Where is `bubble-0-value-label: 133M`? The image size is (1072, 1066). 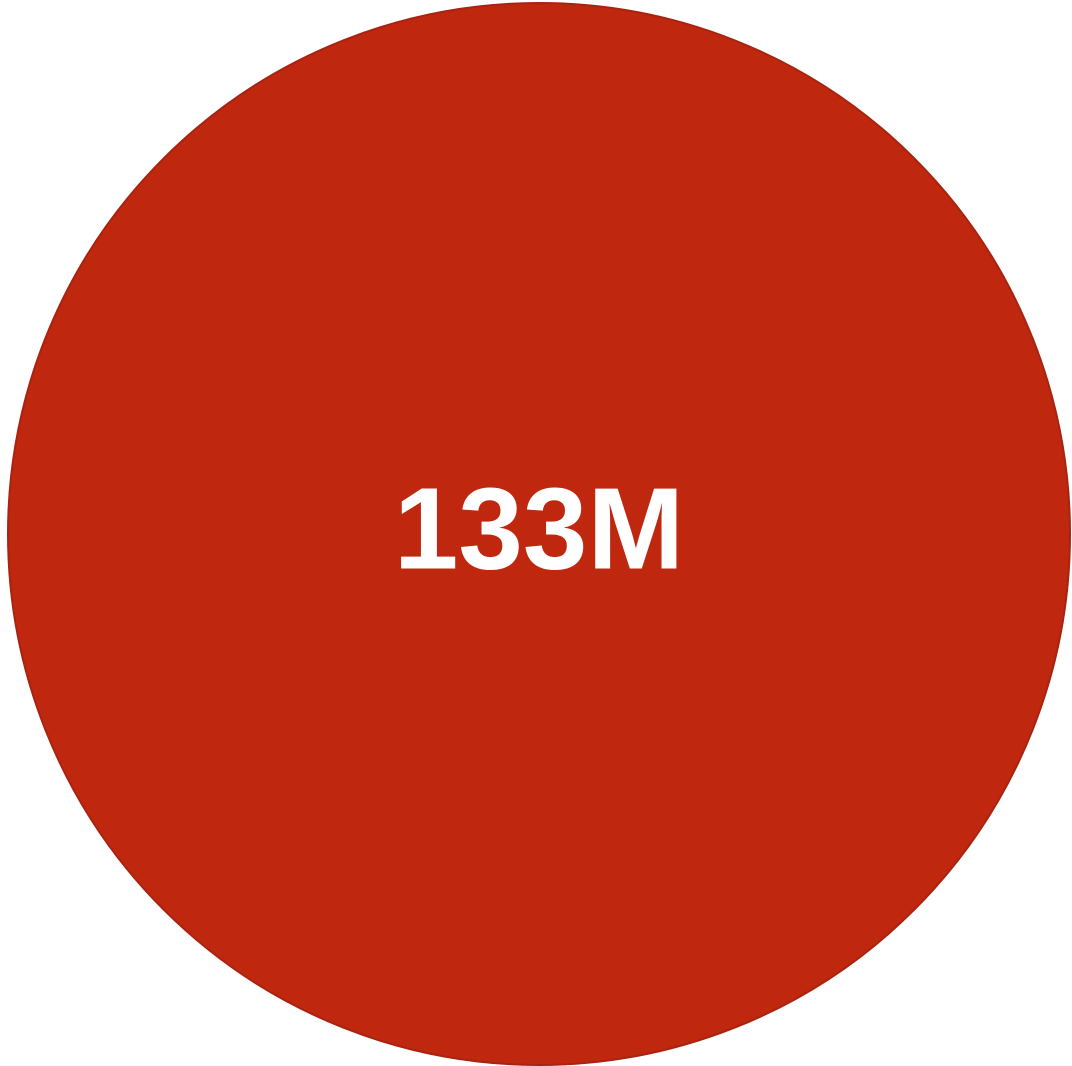 bubble-0-value-label: 133M is located at coordinates (539, 529).